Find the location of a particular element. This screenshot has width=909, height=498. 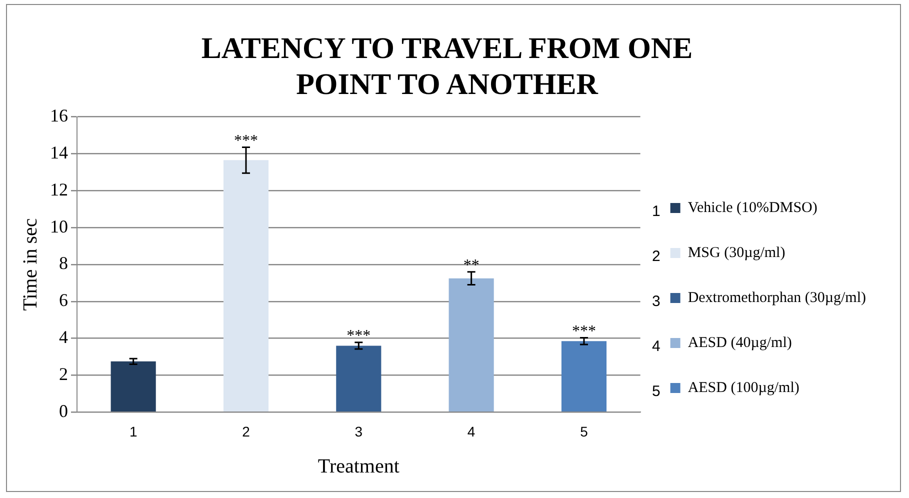

x-tick-label: 4 is located at coordinates (471, 431).